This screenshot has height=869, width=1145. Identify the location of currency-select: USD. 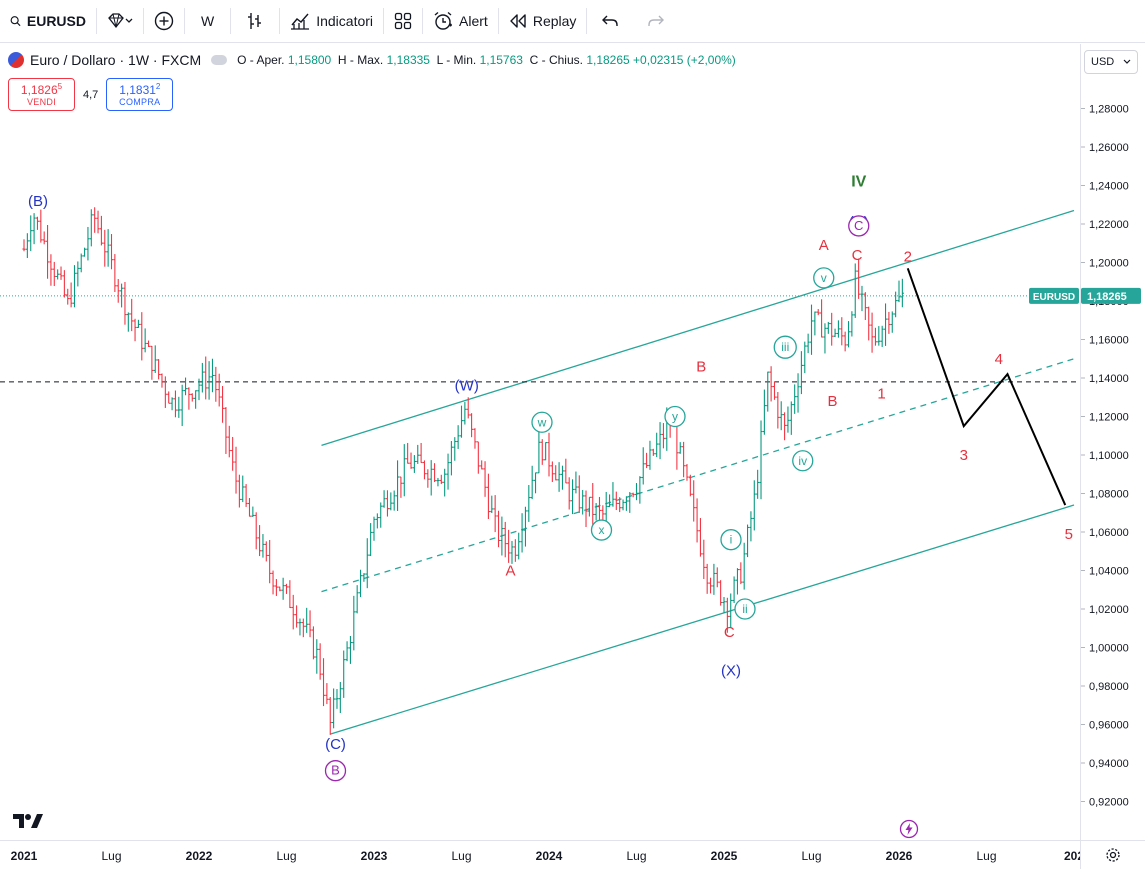
(1111, 62).